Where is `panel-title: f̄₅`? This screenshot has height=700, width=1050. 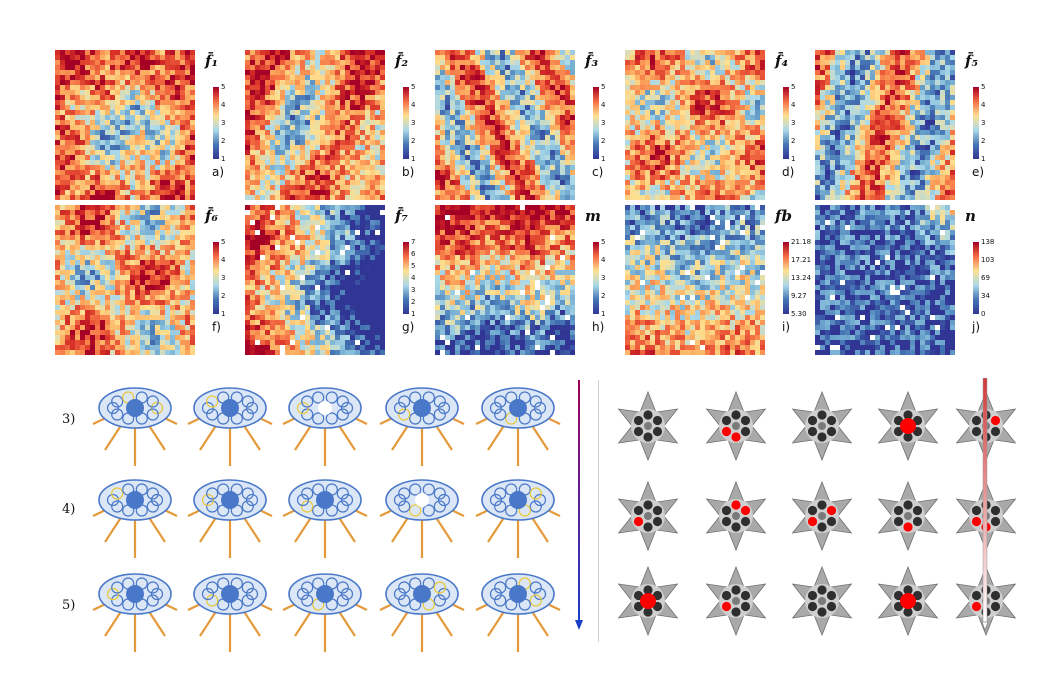
panel-title: f̄₅ is located at coordinates (972, 61).